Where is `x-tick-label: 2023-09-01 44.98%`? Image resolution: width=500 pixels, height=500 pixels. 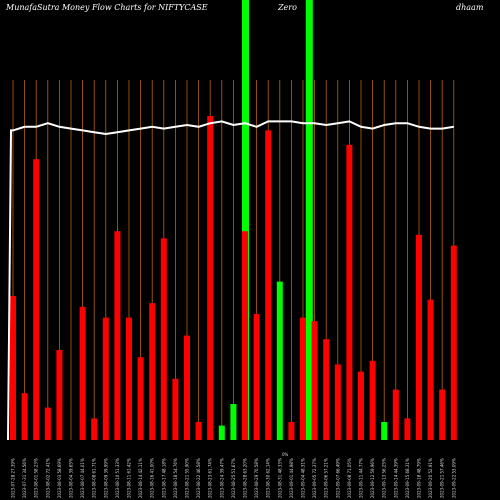
x-tick-label: 2023-09-01 44.98% is located at coordinates (291, 478).